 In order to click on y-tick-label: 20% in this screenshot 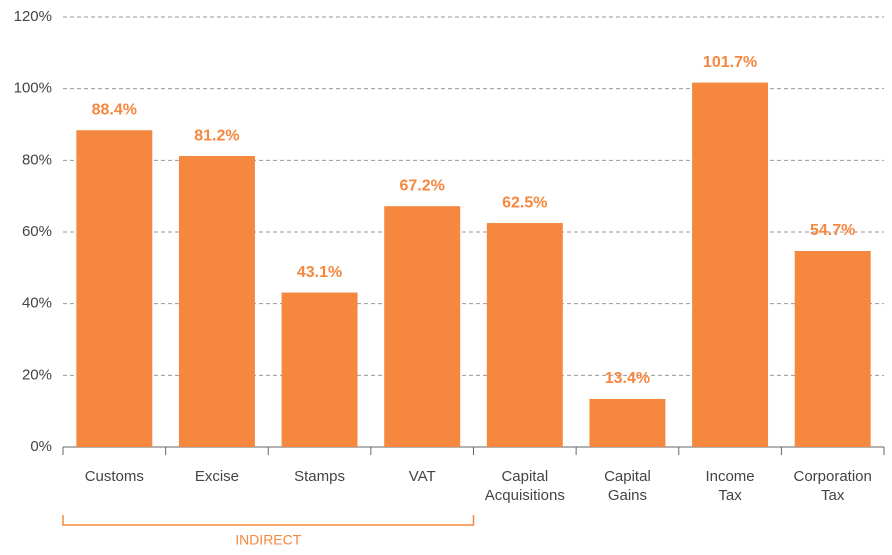, I will do `click(37, 374)`.